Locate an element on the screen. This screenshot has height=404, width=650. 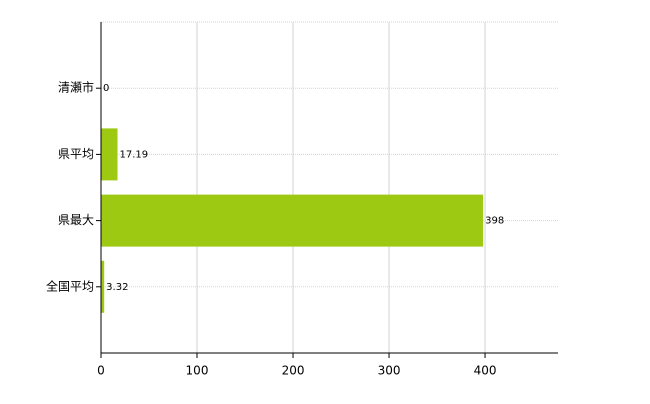
value-label: 3.32 is located at coordinates (117, 287).